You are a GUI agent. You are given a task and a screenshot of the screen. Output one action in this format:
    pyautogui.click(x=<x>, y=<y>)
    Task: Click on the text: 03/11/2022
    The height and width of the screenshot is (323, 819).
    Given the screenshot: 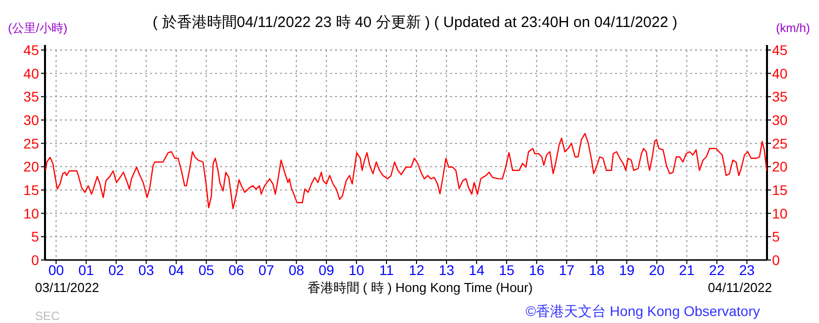 What is the action you would take?
    pyautogui.click(x=67, y=287)
    